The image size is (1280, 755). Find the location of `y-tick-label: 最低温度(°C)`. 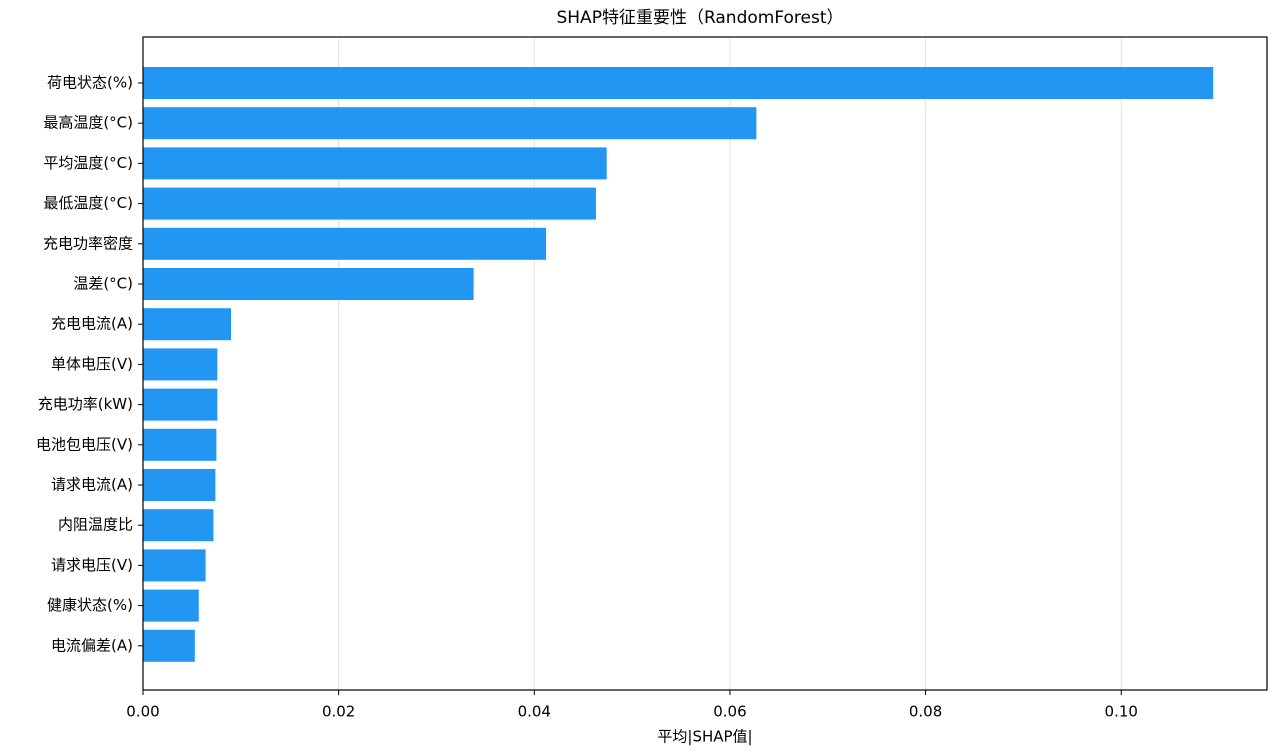

y-tick-label: 最低温度(°C) is located at coordinates (88, 203).